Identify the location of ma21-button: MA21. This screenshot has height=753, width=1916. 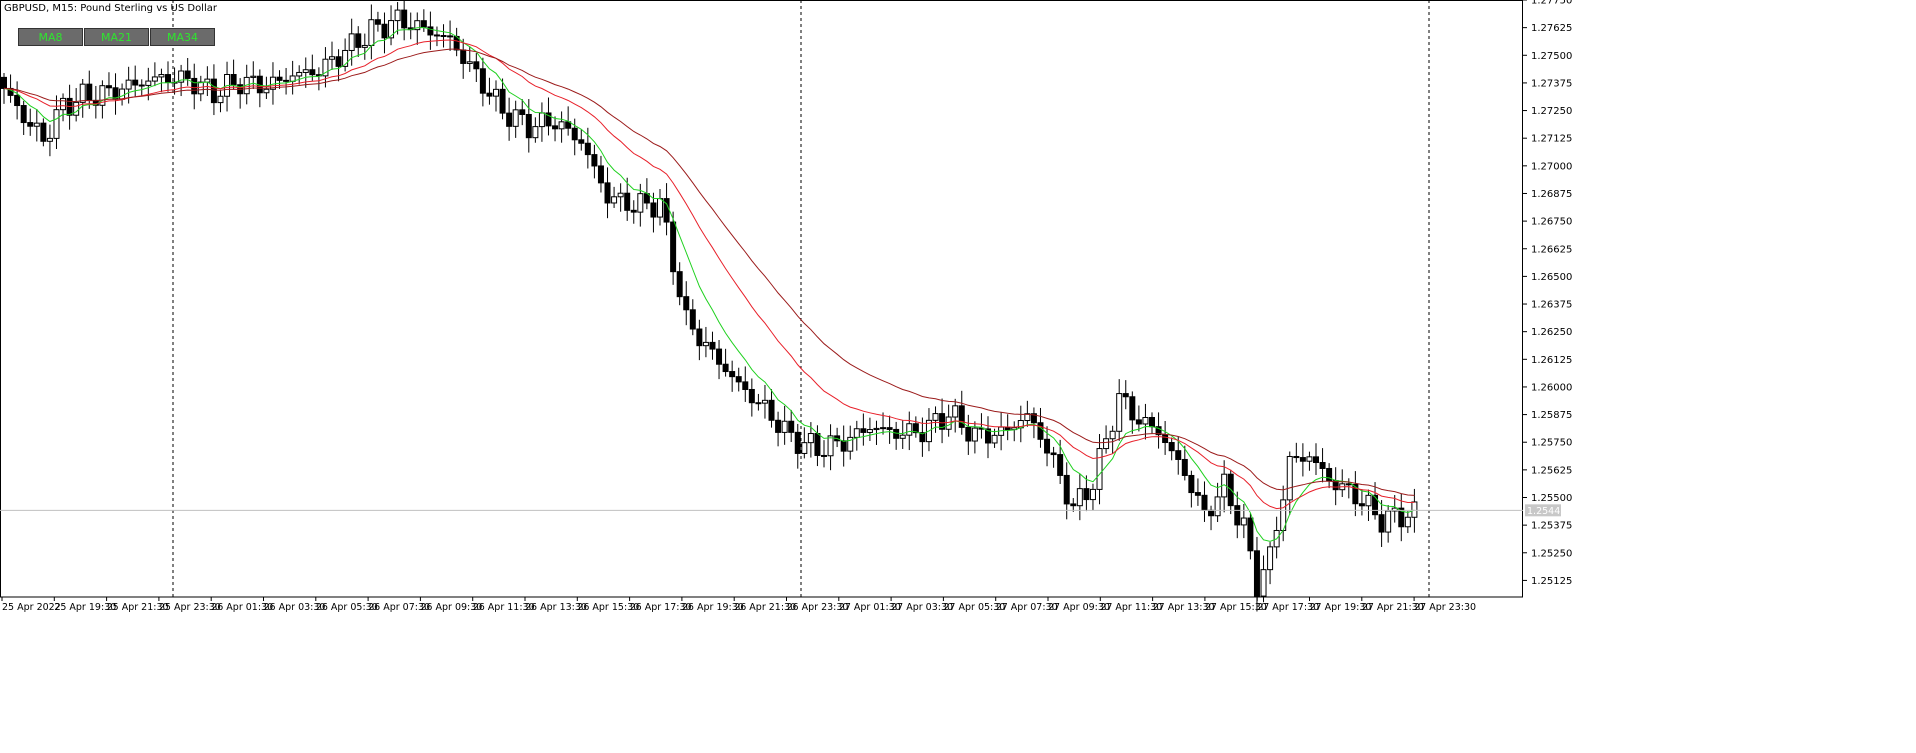
(116, 37).